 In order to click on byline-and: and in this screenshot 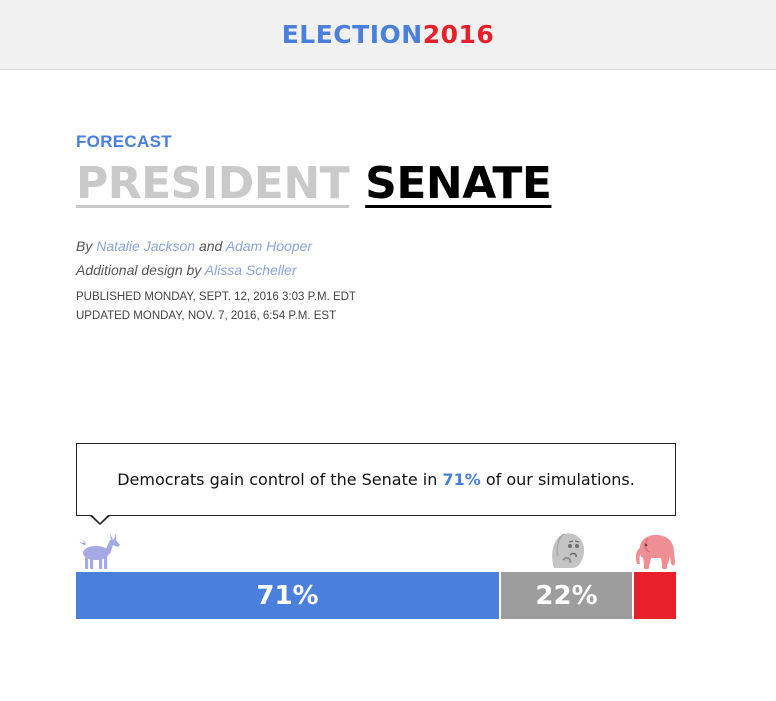, I will do `click(210, 246)`.